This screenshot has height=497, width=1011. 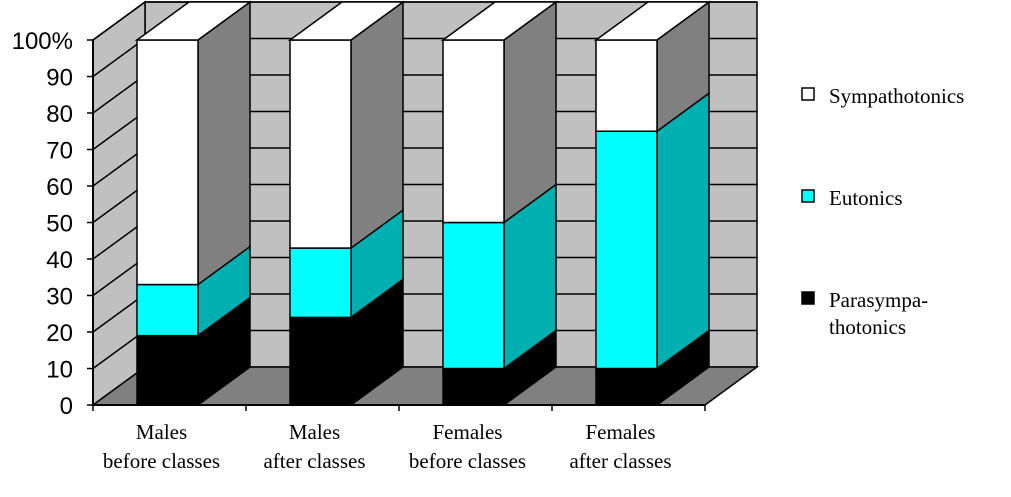 I want to click on y-tick-label: 10, so click(x=59, y=370).